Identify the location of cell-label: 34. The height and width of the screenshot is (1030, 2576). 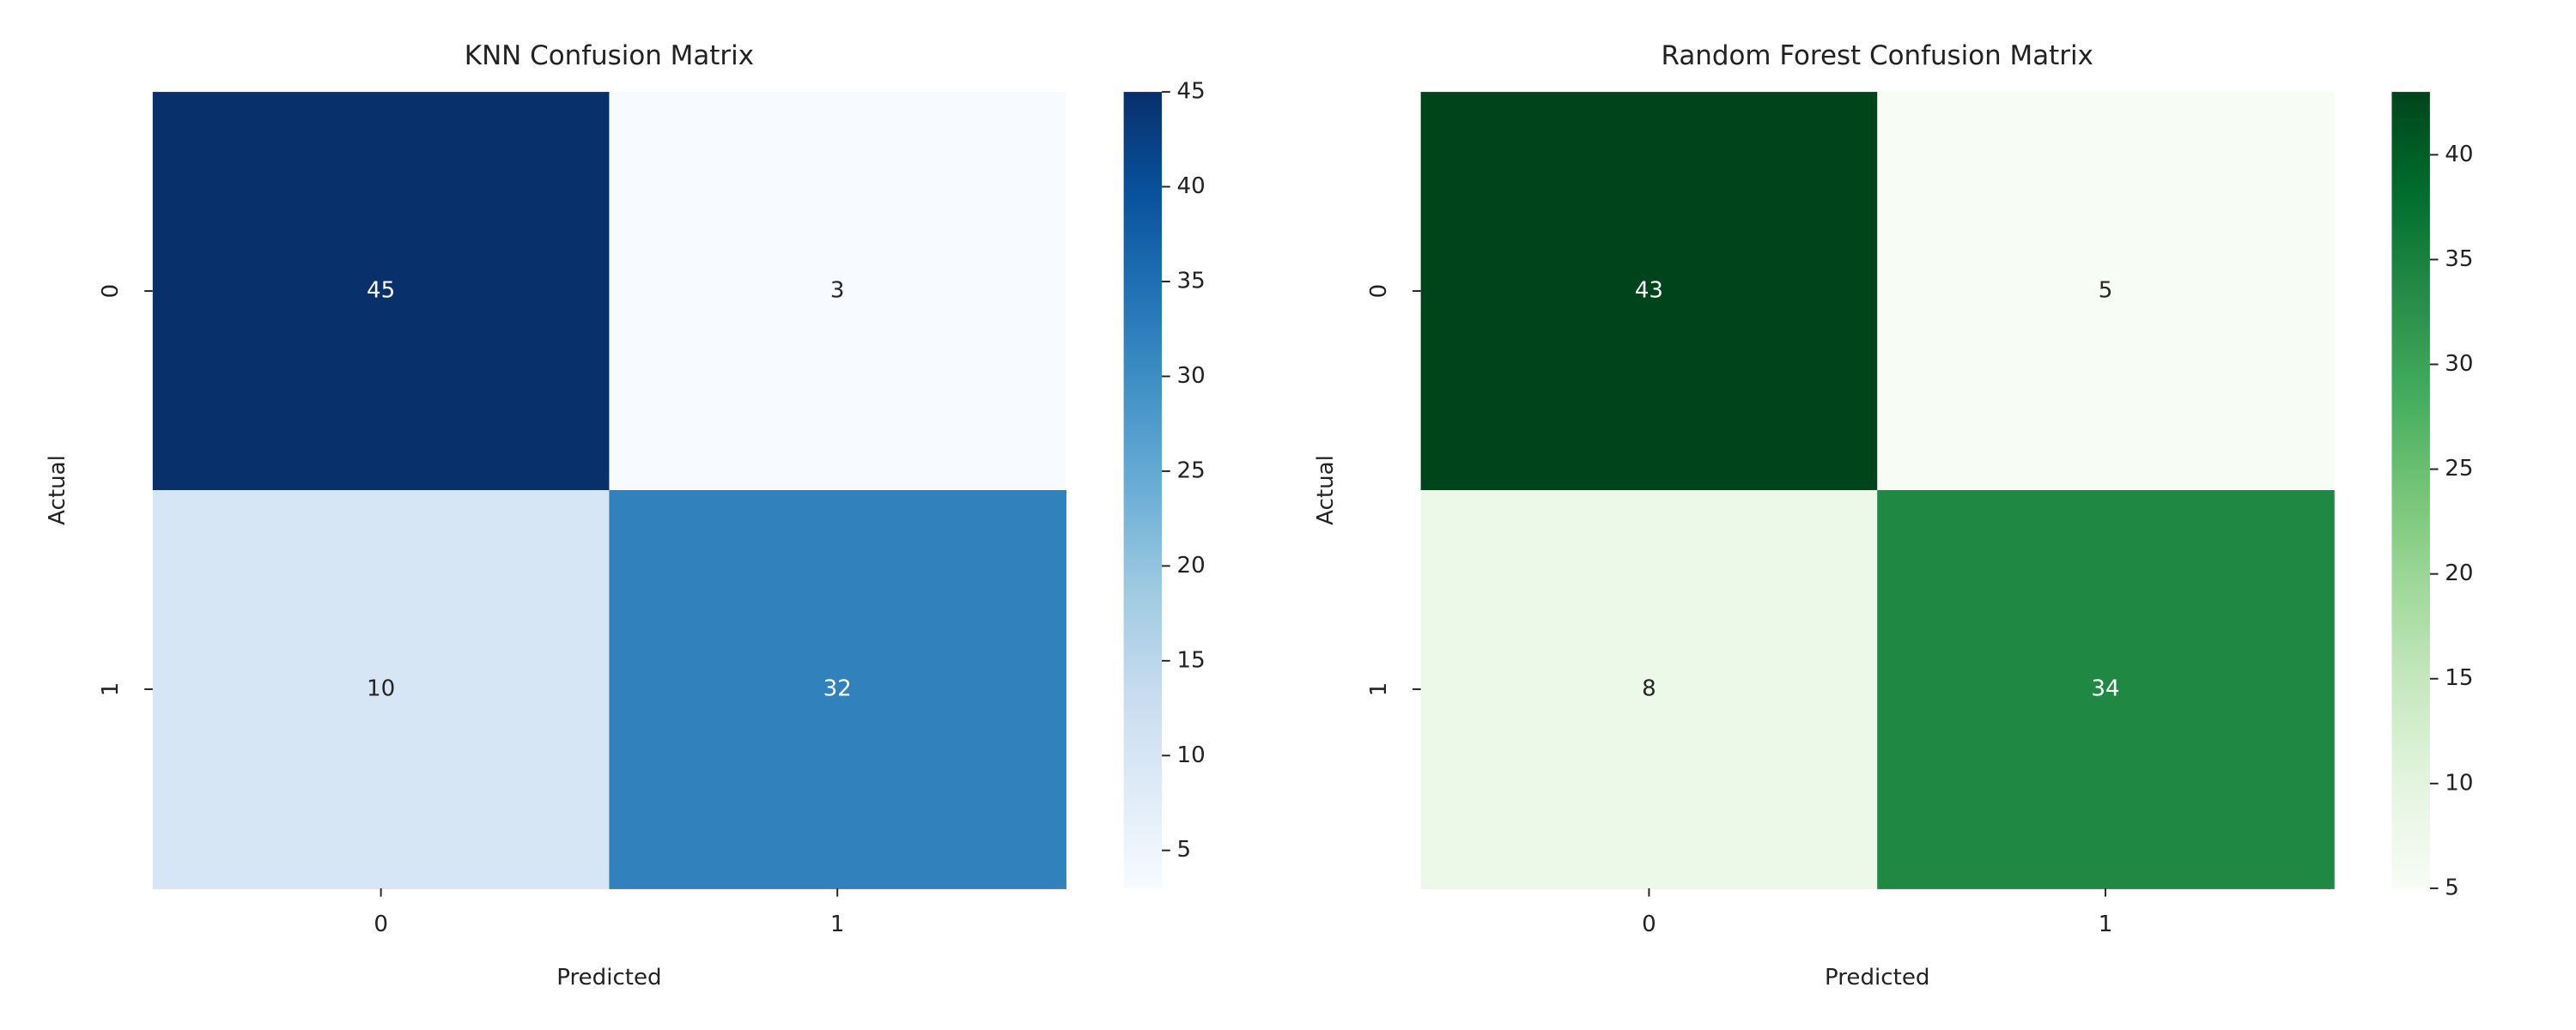
(2105, 688).